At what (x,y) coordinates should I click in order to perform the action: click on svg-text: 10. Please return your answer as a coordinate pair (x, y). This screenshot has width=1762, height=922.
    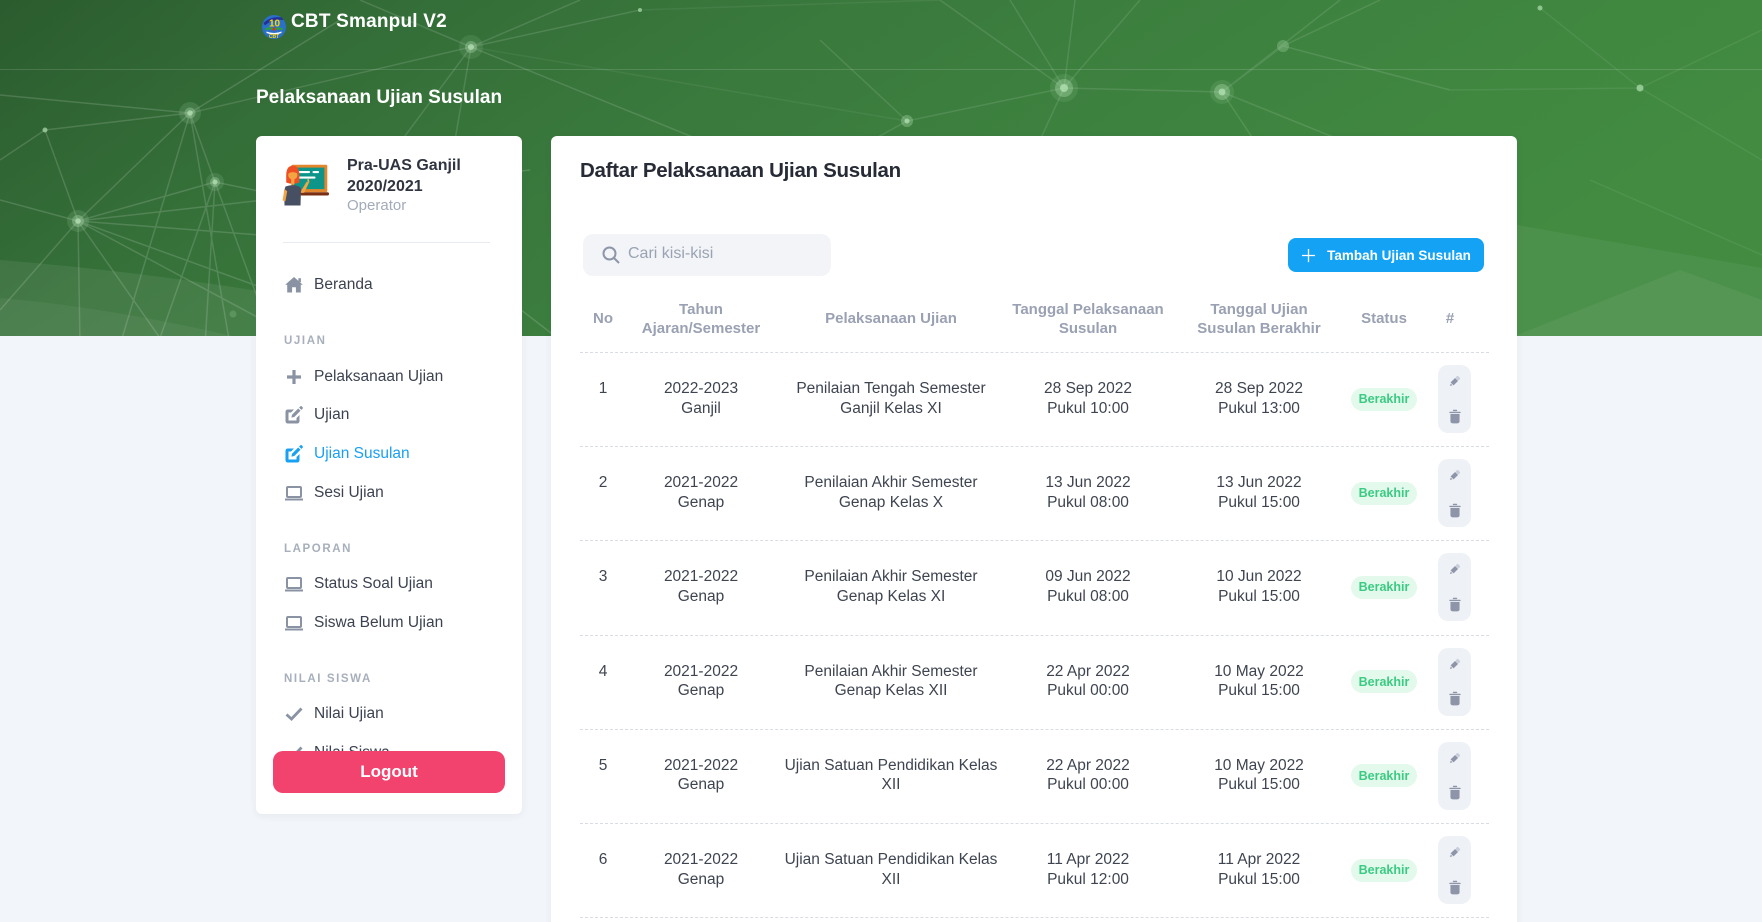
    Looking at the image, I should click on (275, 24).